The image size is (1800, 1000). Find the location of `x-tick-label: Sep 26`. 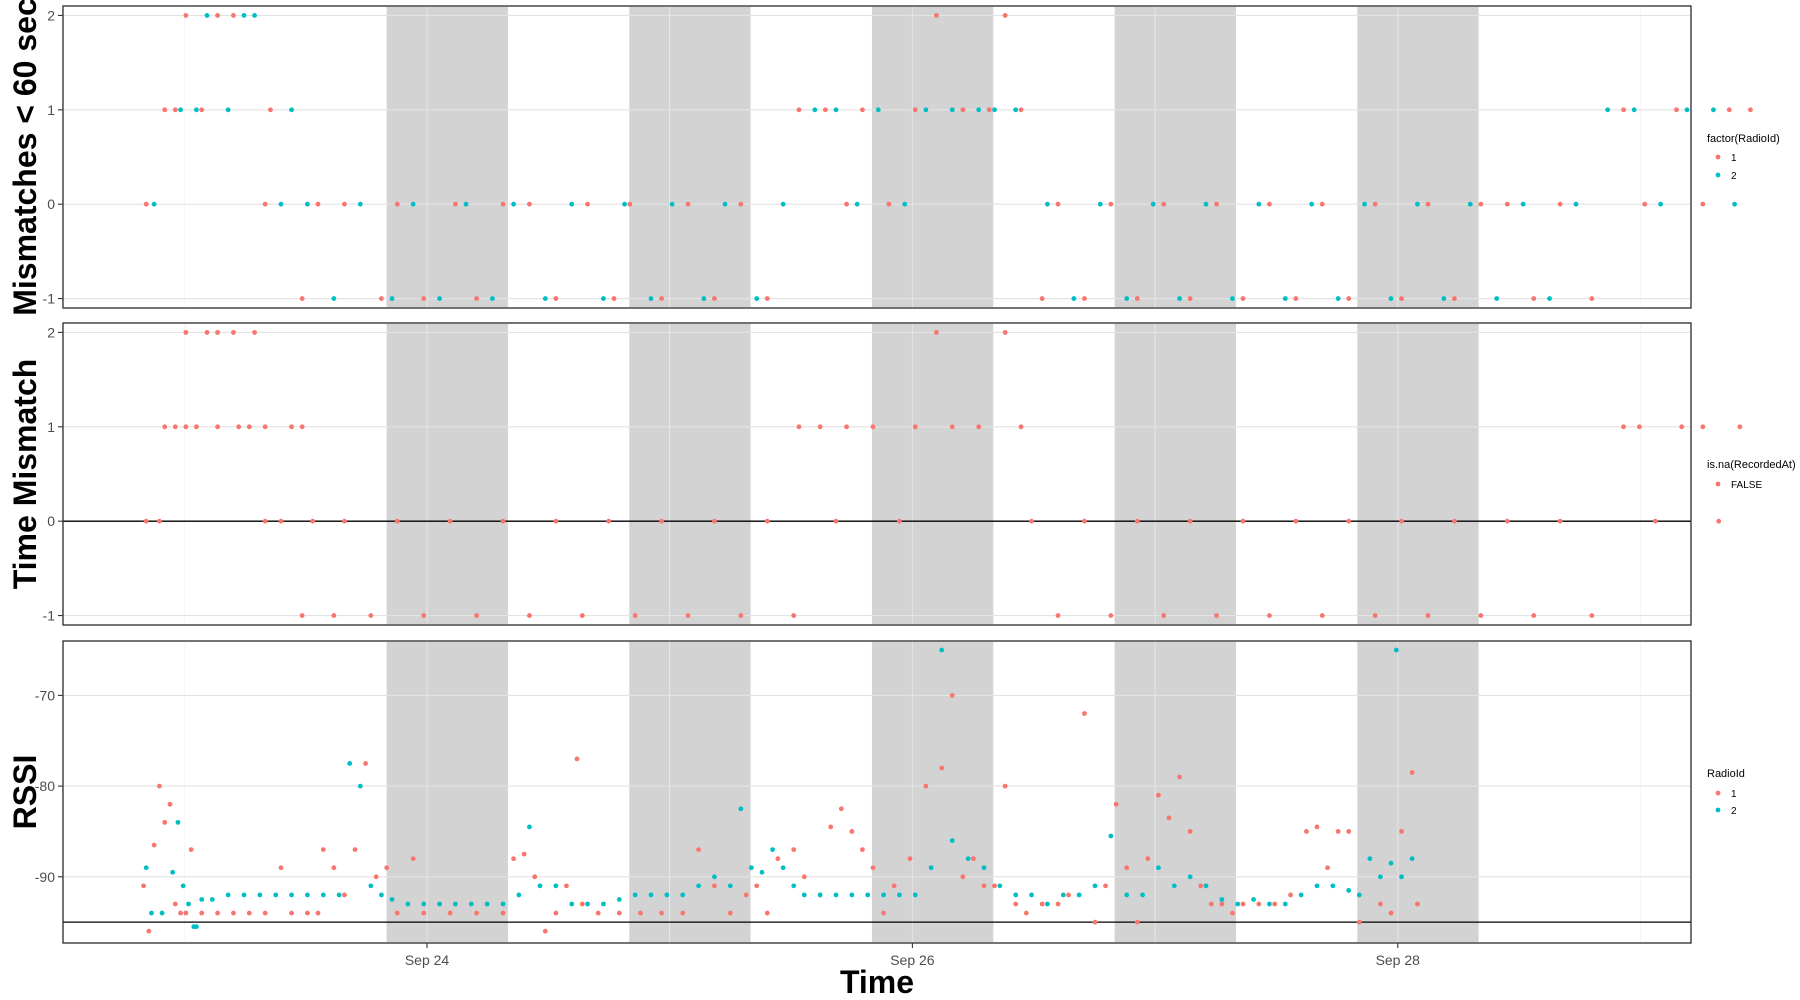

x-tick-label: Sep 26 is located at coordinates (912, 960).